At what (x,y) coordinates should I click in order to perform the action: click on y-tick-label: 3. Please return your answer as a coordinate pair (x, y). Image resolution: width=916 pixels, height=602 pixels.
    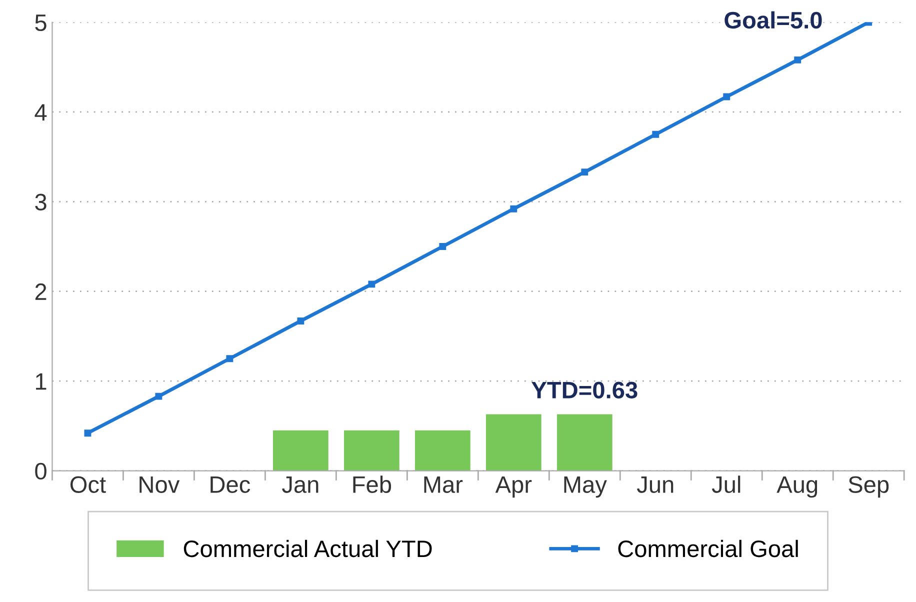
    Looking at the image, I should click on (40, 202).